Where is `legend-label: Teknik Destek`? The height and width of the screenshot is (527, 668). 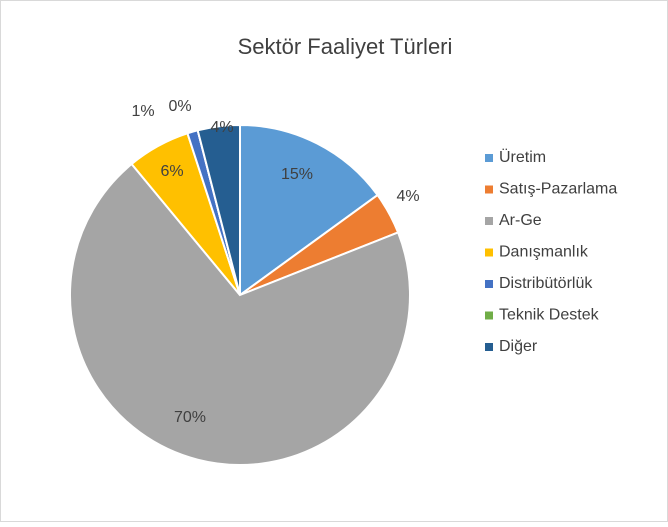 legend-label: Teknik Destek is located at coordinates (549, 315).